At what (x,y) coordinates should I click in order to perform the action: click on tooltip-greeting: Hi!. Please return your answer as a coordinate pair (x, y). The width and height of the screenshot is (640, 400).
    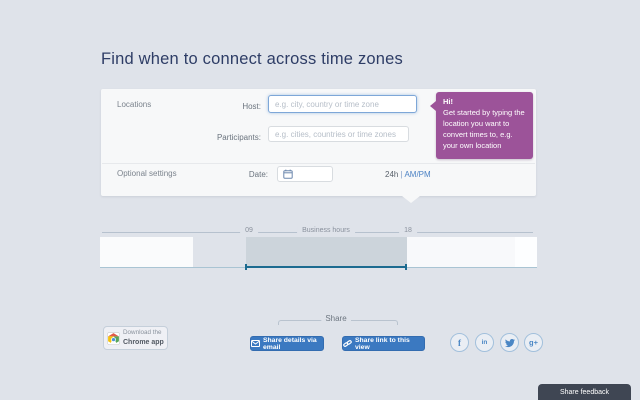
    Looking at the image, I should click on (448, 101).